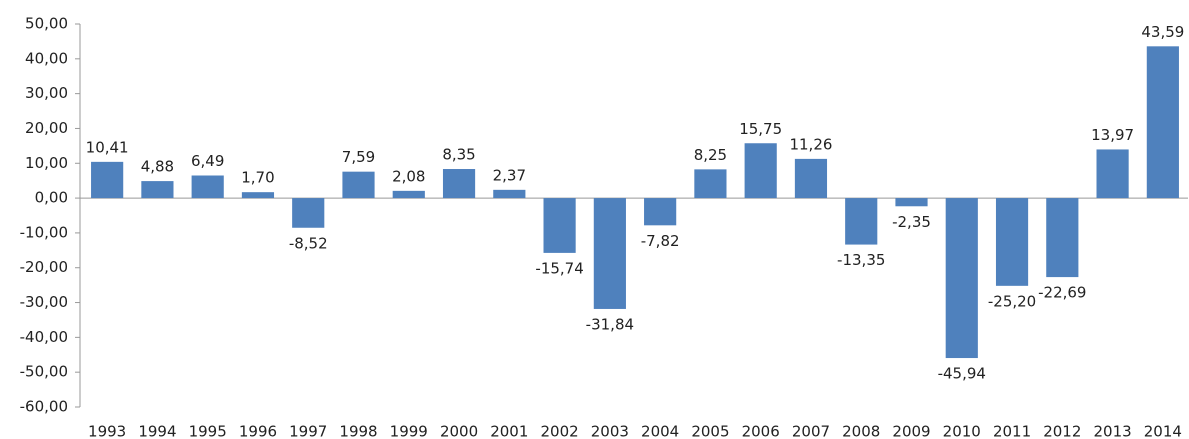 The height and width of the screenshot is (439, 1189). Describe the element at coordinates (710, 431) in the screenshot. I see `x-tick-label: 2005` at that location.